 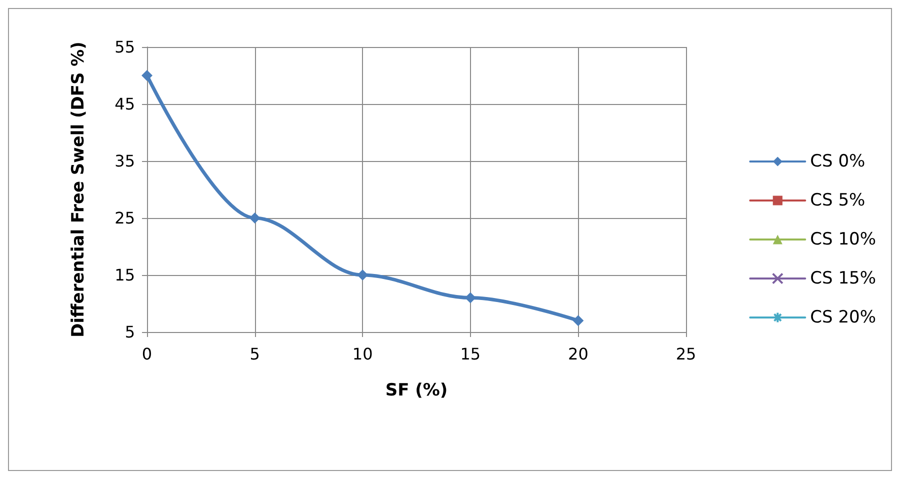 I want to click on legend-label: CS 20%, so click(x=843, y=318).